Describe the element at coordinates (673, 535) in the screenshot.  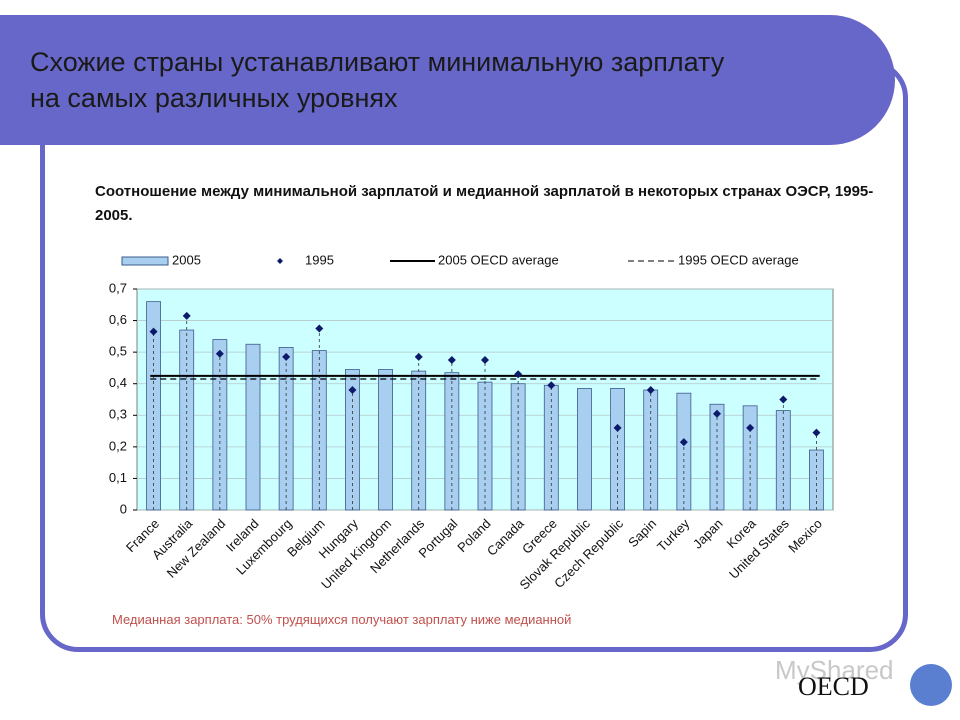
I see `x-tick-label: Turkey` at that location.